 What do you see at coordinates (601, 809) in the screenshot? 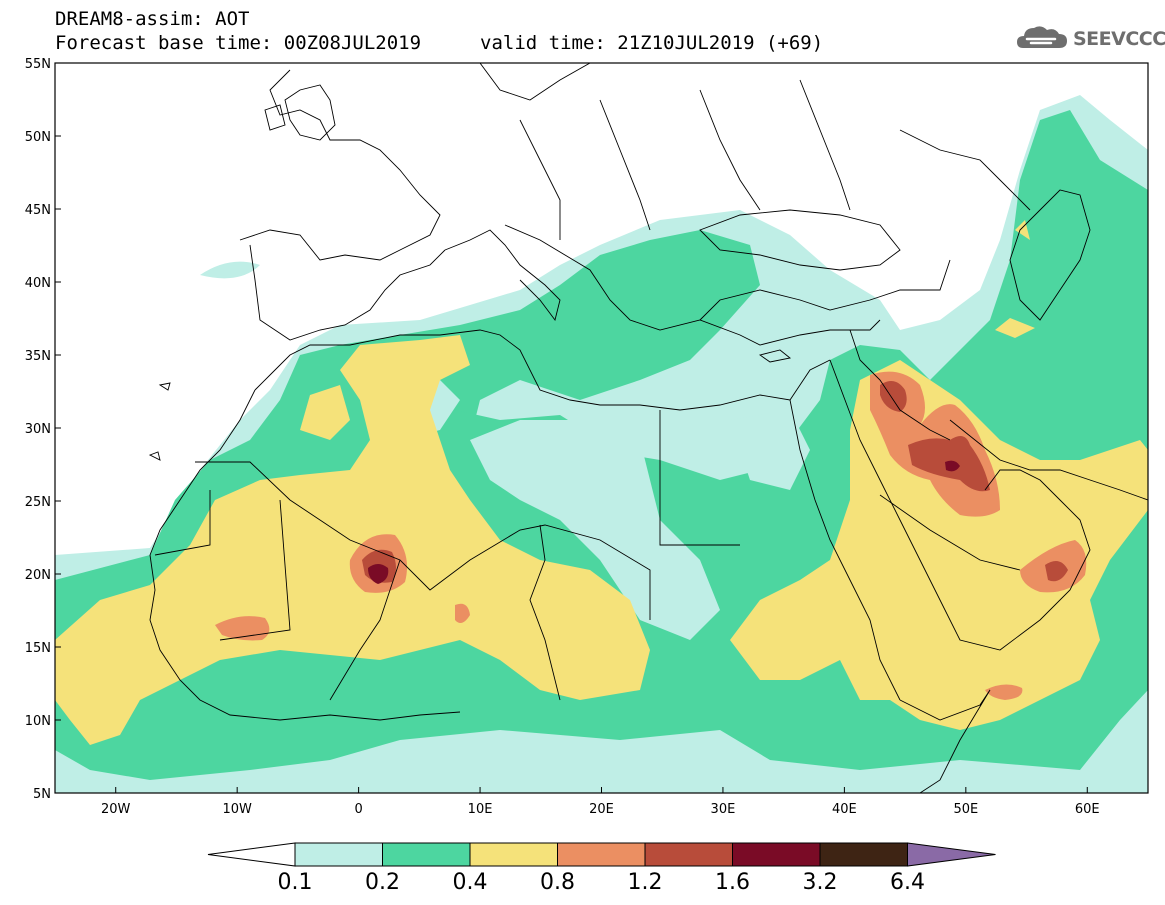
I see `lon-tick-label: 20E` at bounding box center [601, 809].